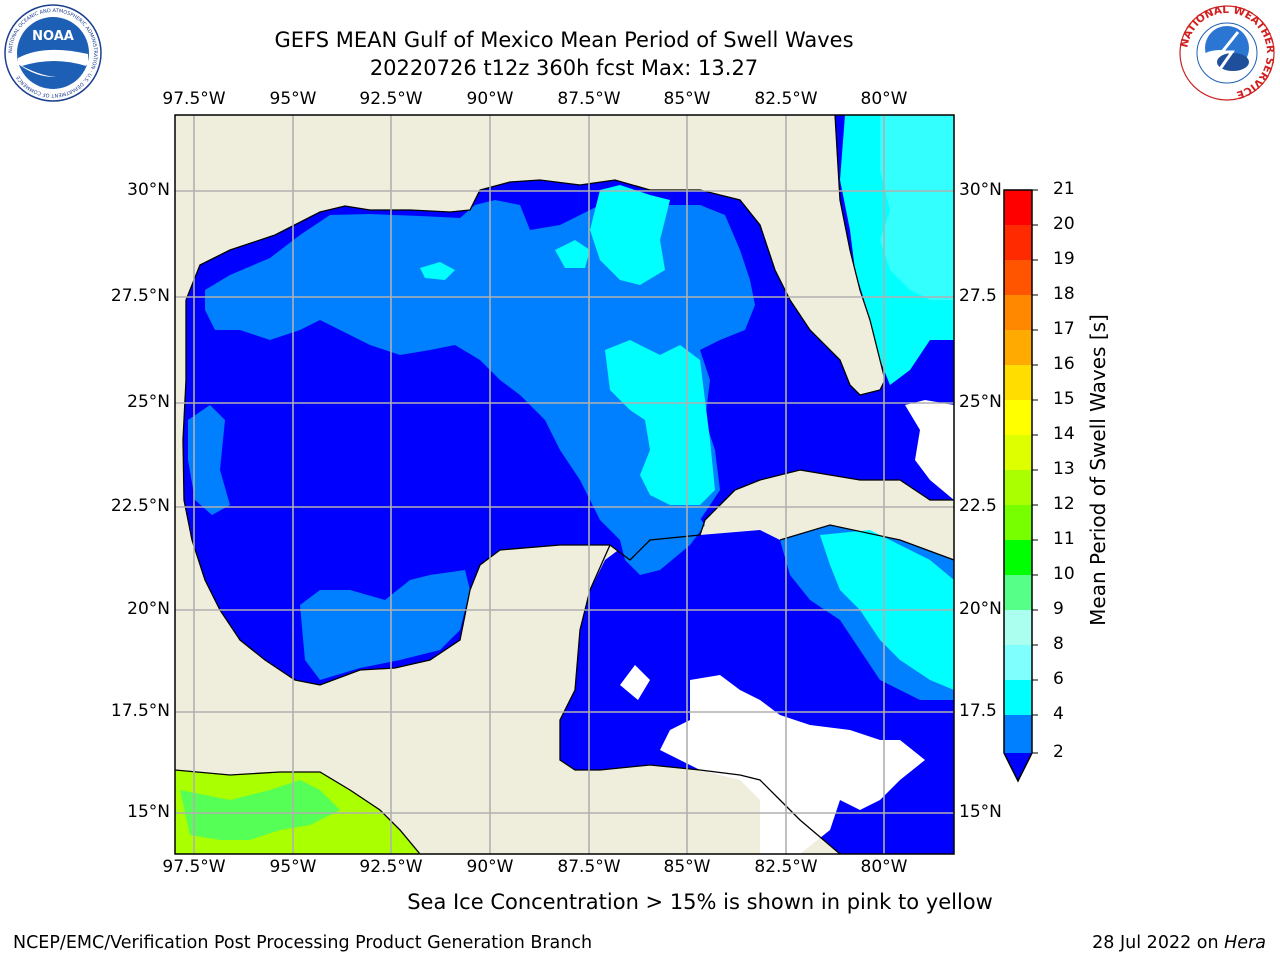 Image resolution: width=1280 pixels, height=960 pixels. What do you see at coordinates (1058, 644) in the screenshot?
I see `colorbar-tick-label: 8` at bounding box center [1058, 644].